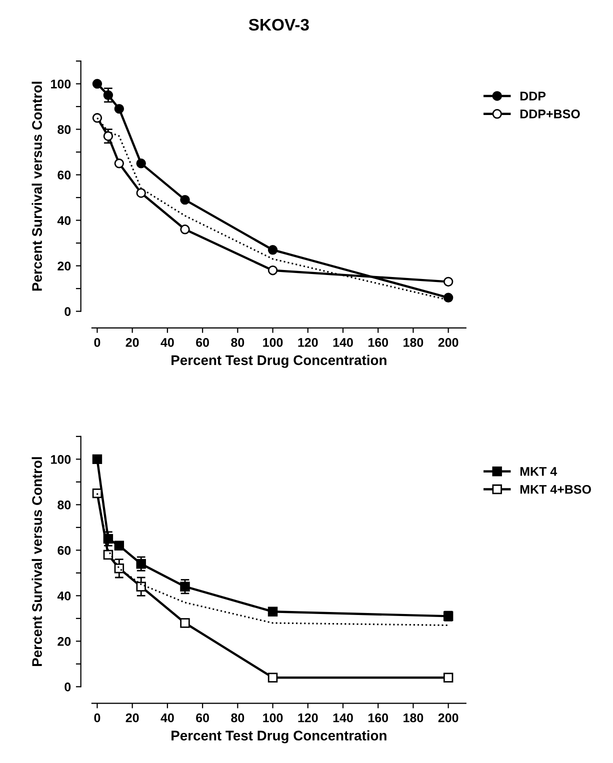  What do you see at coordinates (533, 96) in the screenshot?
I see `legend-label: DDP` at bounding box center [533, 96].